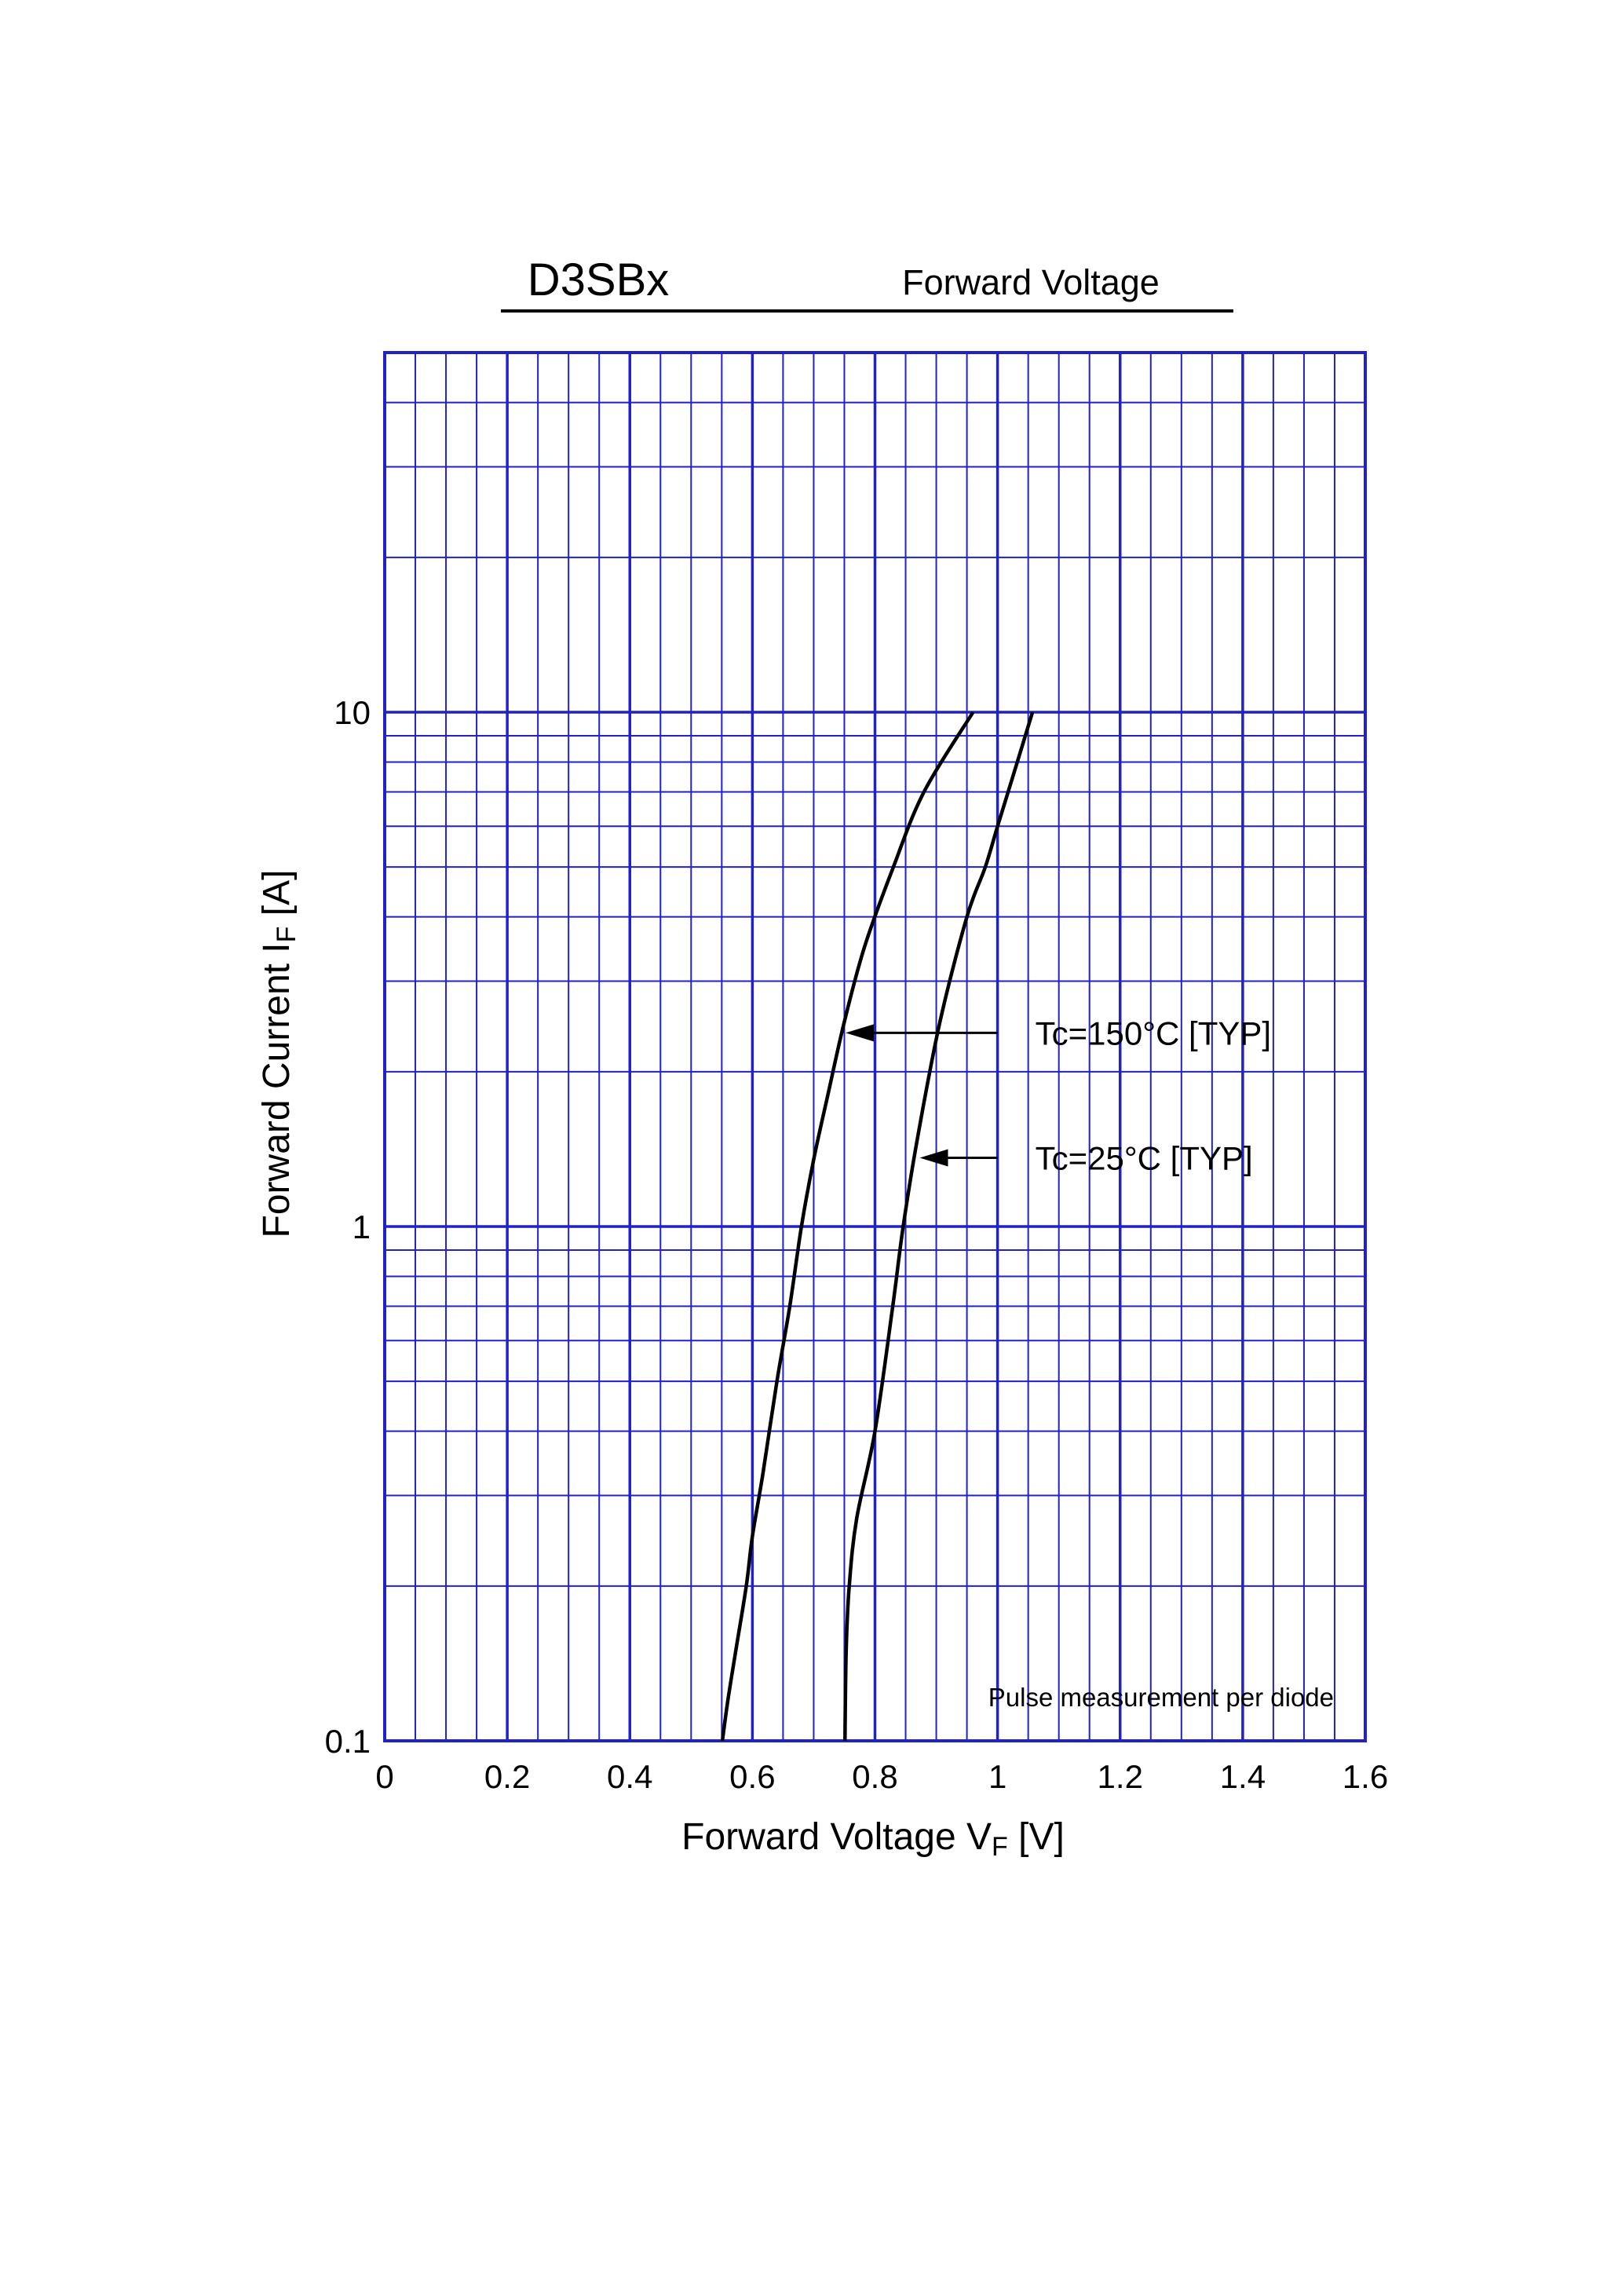 The width and height of the screenshot is (1622, 2296). Describe the element at coordinates (352, 712) in the screenshot. I see `y-tick-label: 10` at that location.